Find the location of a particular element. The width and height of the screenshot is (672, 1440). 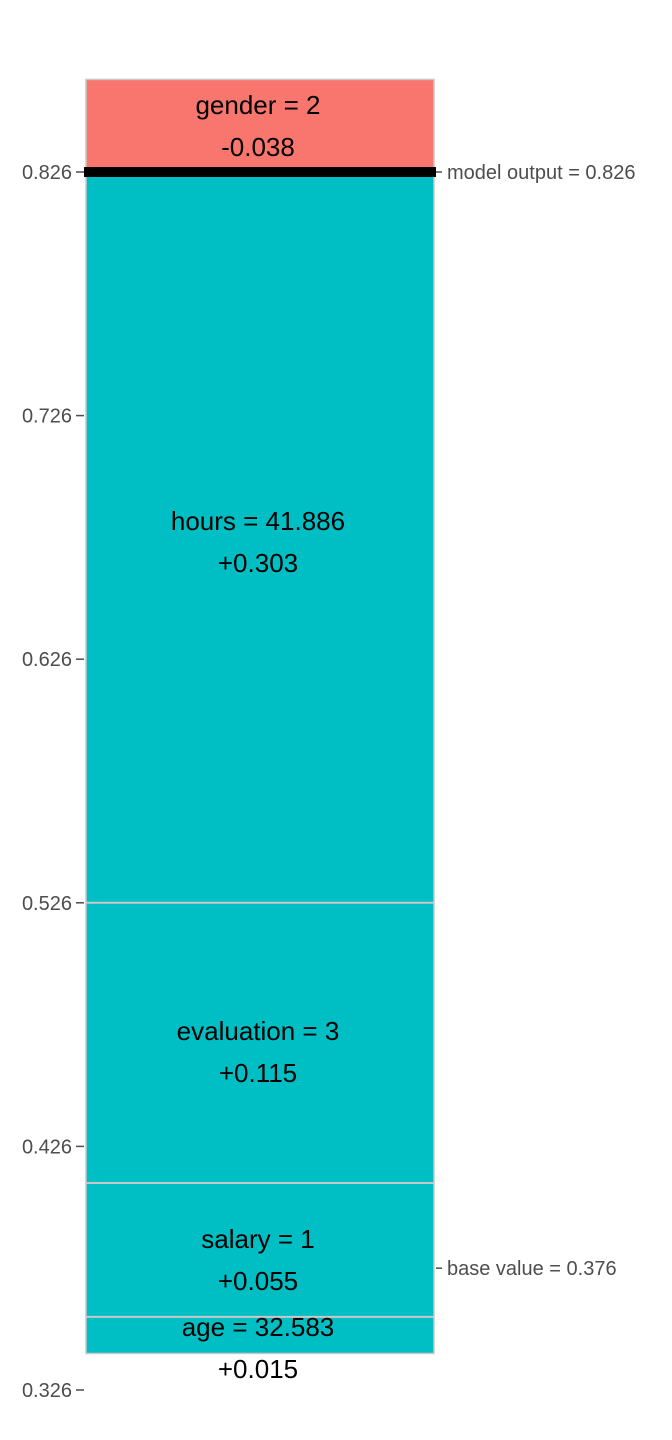

segment-contribution-label-evaluation: +0.115 is located at coordinates (258, 1073).